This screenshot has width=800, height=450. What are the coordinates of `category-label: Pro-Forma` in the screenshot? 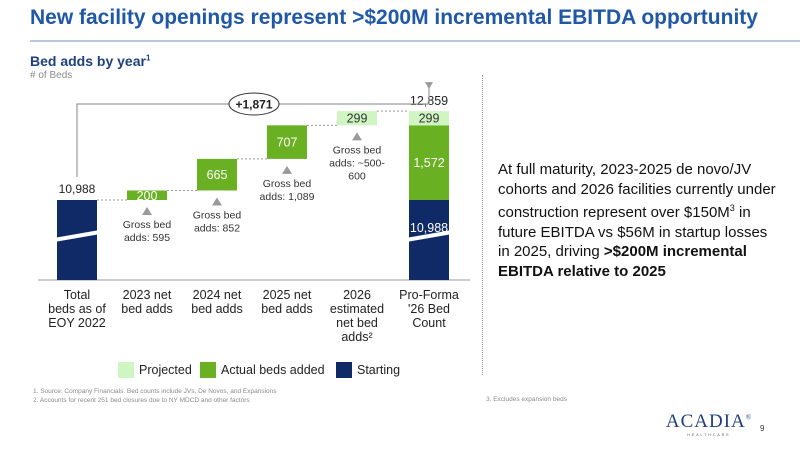 It's located at (429, 295).